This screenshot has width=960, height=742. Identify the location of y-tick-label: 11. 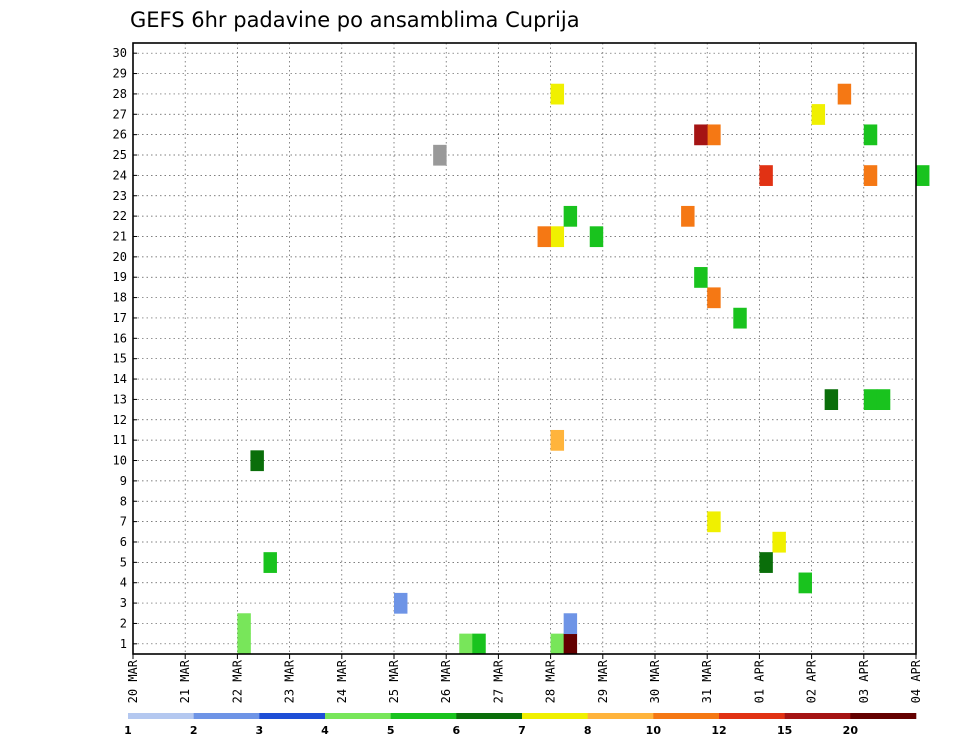
(120, 440).